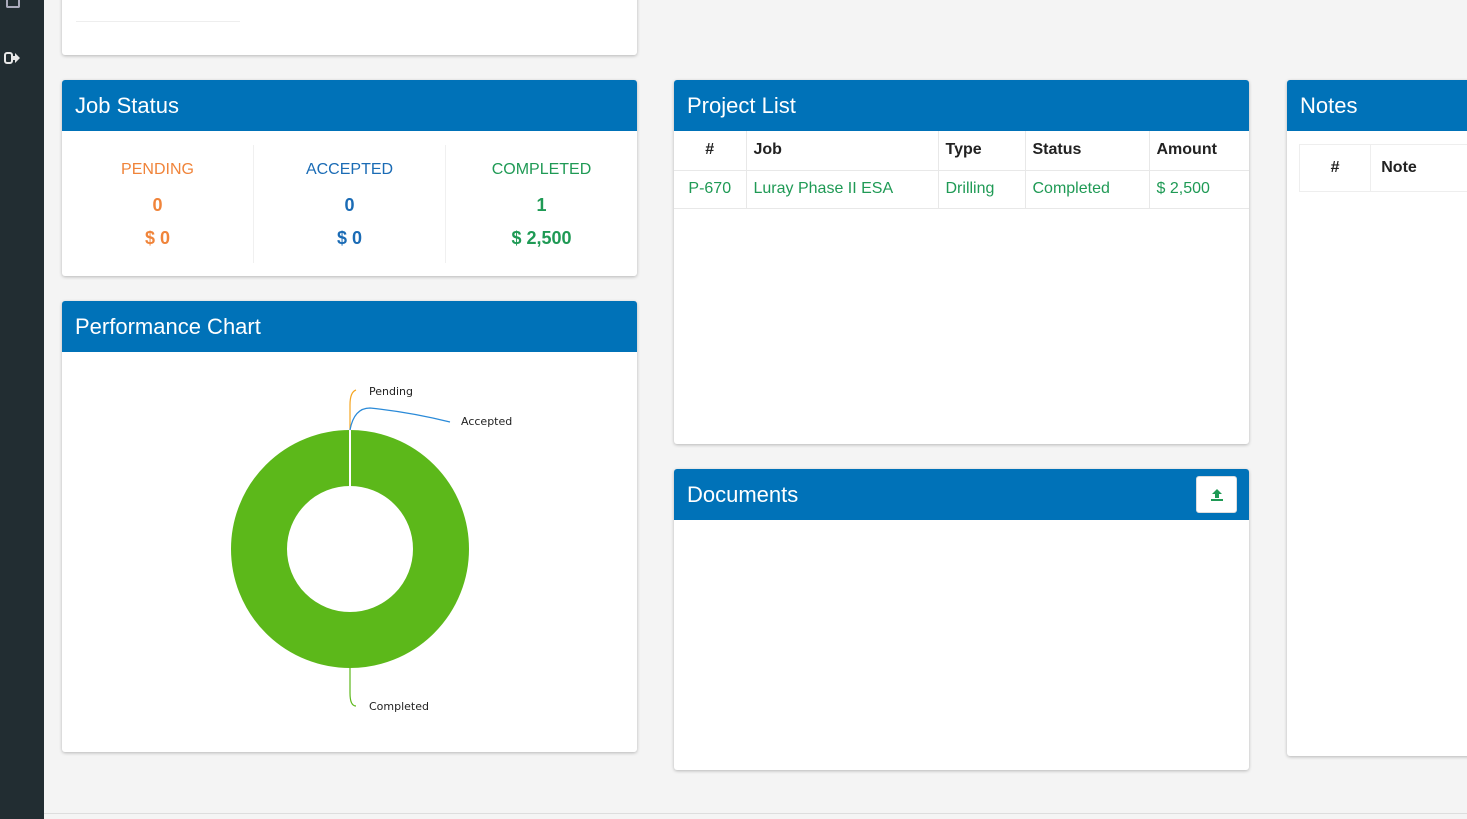  Describe the element at coordinates (1377, 418) in the screenshot. I see `notes-panel: Notes # Note` at that location.